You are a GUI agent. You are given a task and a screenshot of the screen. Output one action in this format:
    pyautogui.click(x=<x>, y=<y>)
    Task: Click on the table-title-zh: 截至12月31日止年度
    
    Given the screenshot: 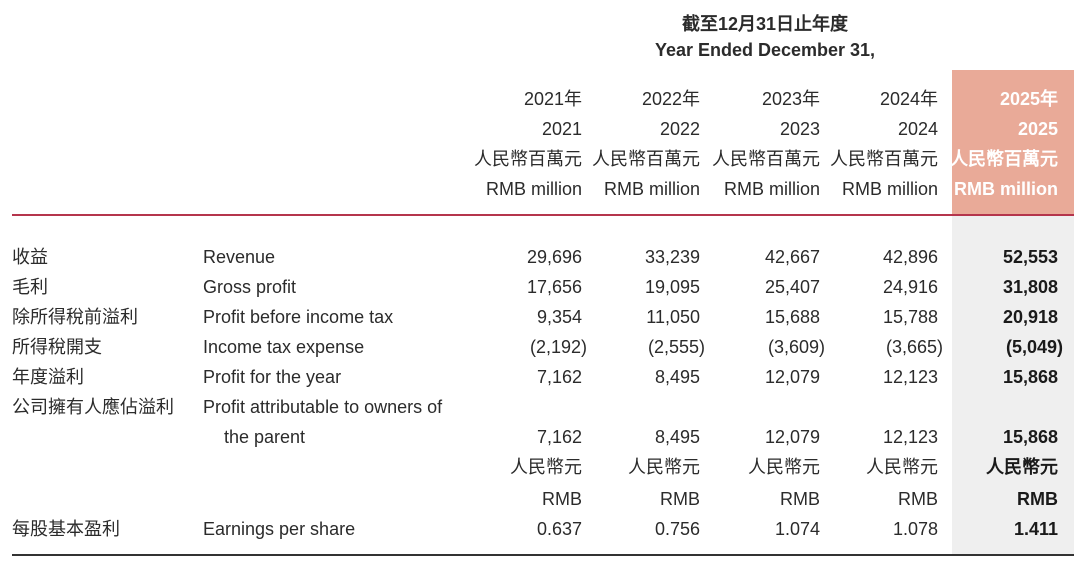 What is the action you would take?
    pyautogui.click(x=765, y=24)
    